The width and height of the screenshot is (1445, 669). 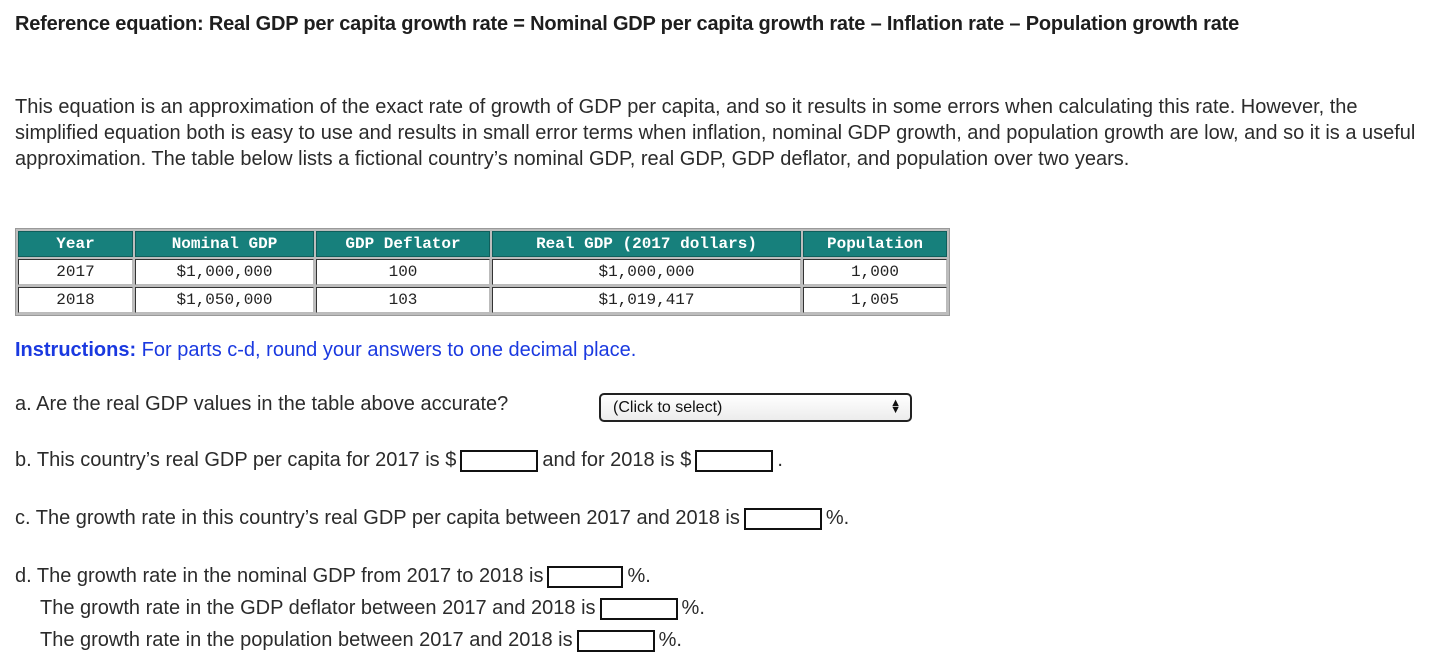 I want to click on header-nominal-gdp: Nominal GDP, so click(x=224, y=244).